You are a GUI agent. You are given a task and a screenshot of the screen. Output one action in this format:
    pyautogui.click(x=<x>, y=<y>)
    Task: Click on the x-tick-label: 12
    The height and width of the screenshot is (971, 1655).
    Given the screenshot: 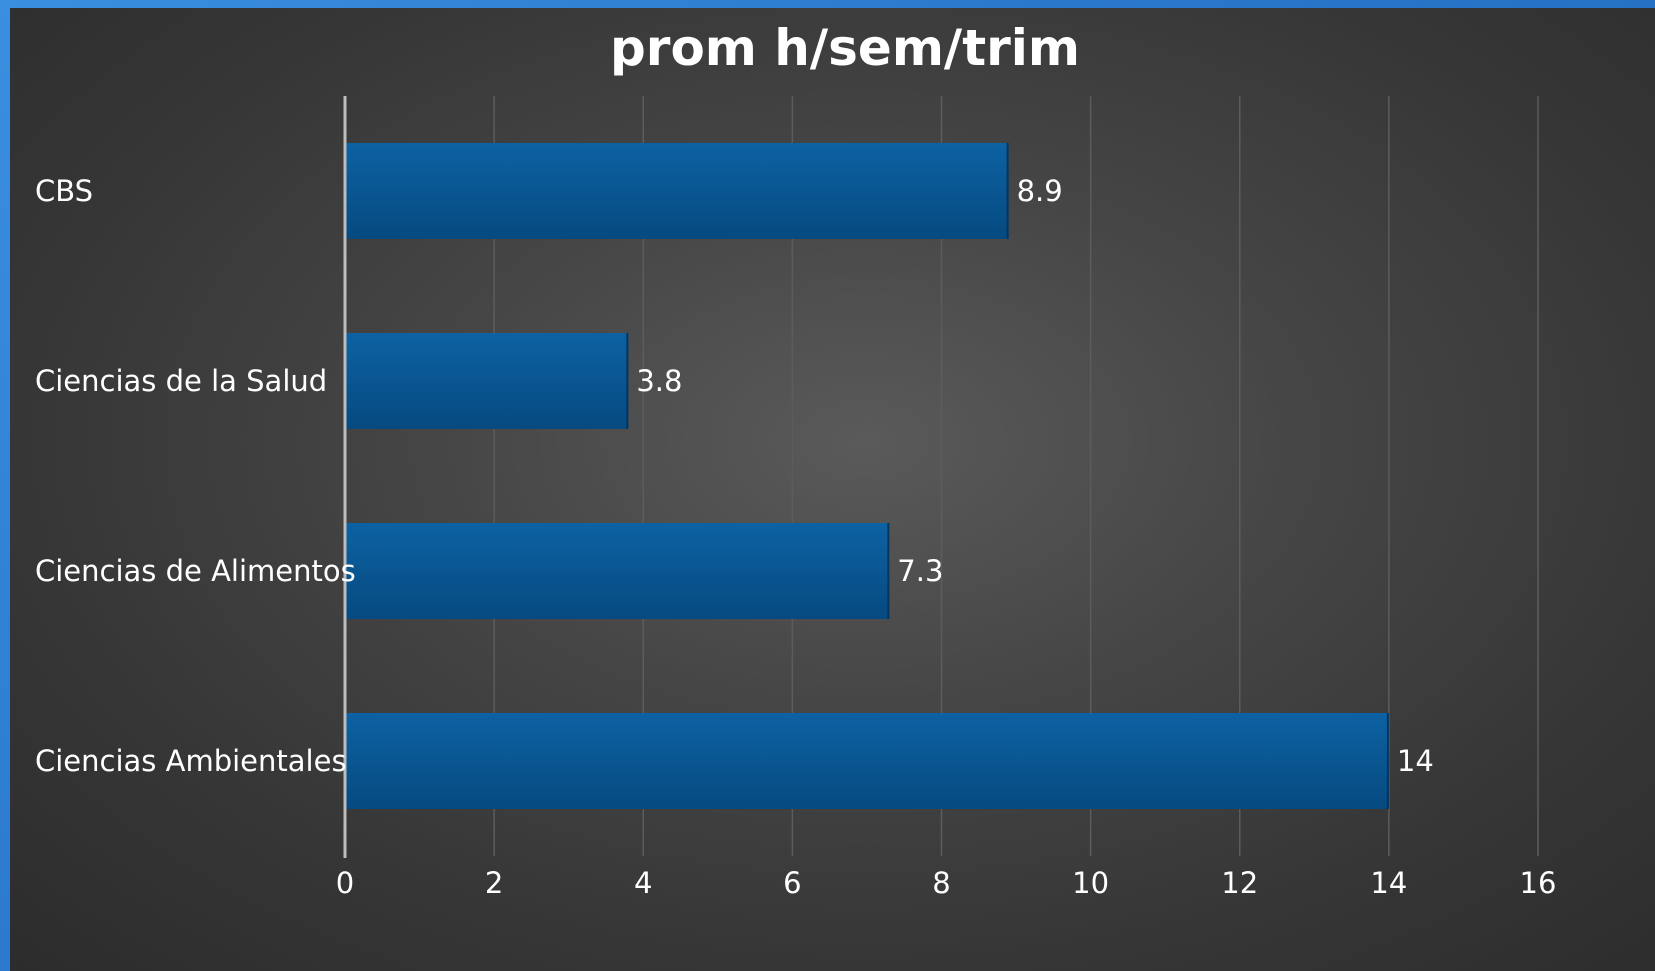 What is the action you would take?
    pyautogui.click(x=1239, y=883)
    